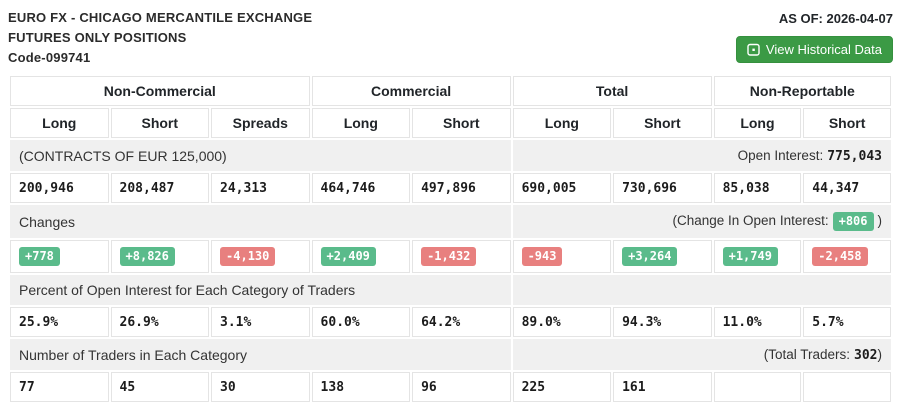 The height and width of the screenshot is (412, 900). I want to click on open-interest-value: 775,043, so click(854, 156).